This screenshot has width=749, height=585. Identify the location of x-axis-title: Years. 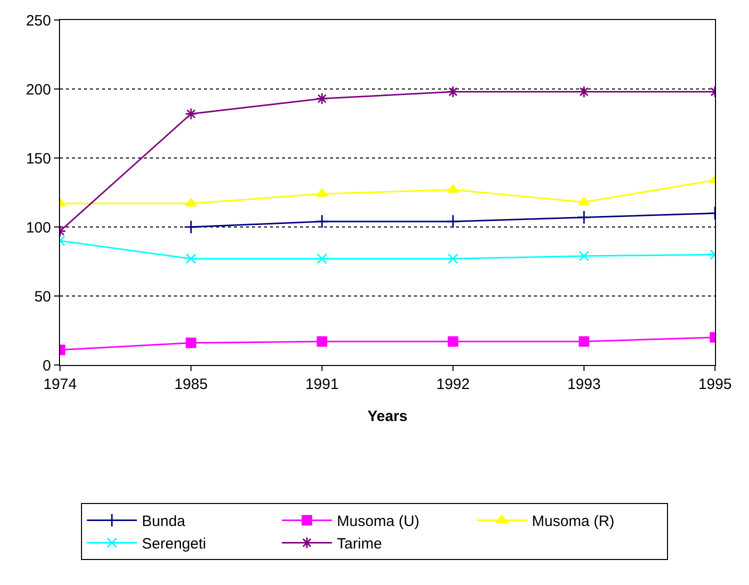
(387, 416).